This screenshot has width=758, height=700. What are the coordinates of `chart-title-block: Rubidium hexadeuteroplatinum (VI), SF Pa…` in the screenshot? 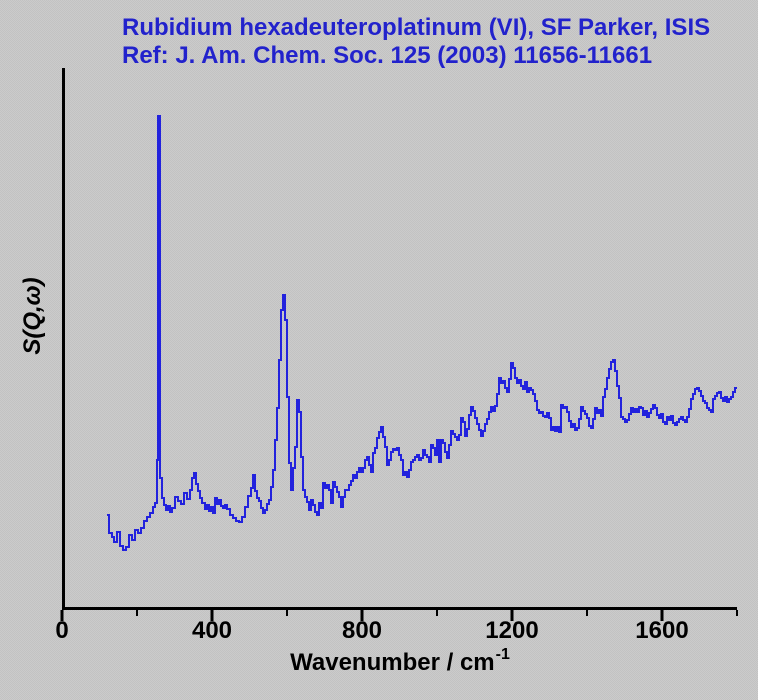 It's located at (416, 42).